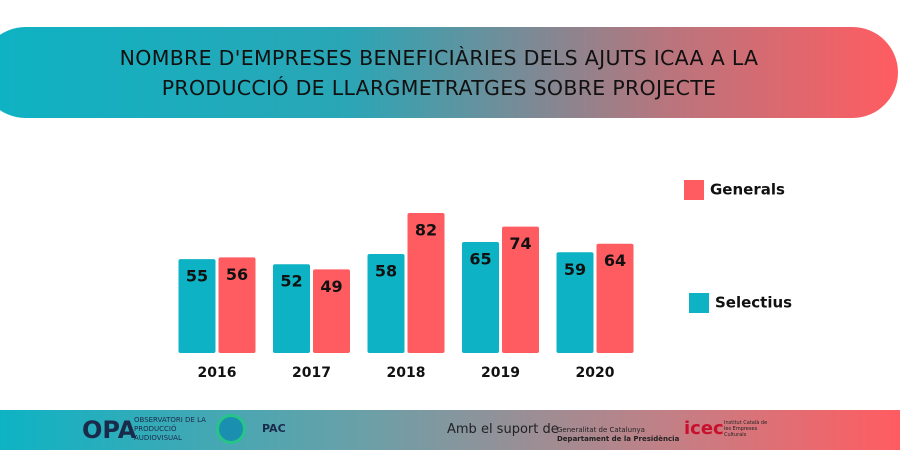 This screenshot has width=900, height=450. I want to click on value-label: 49, so click(331, 286).